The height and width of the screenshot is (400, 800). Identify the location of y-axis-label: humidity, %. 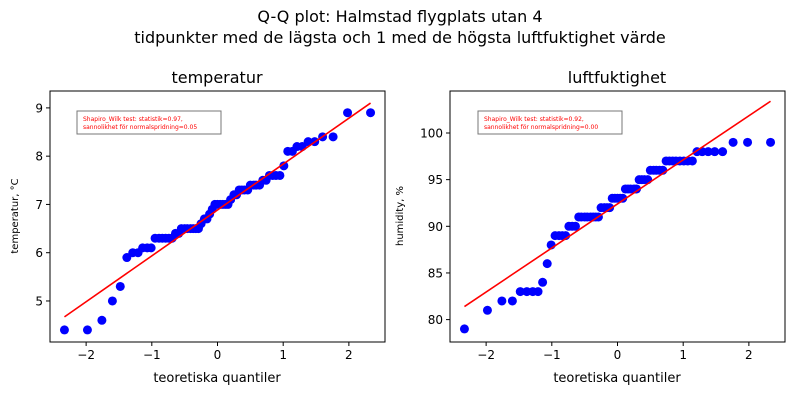
(400, 216).